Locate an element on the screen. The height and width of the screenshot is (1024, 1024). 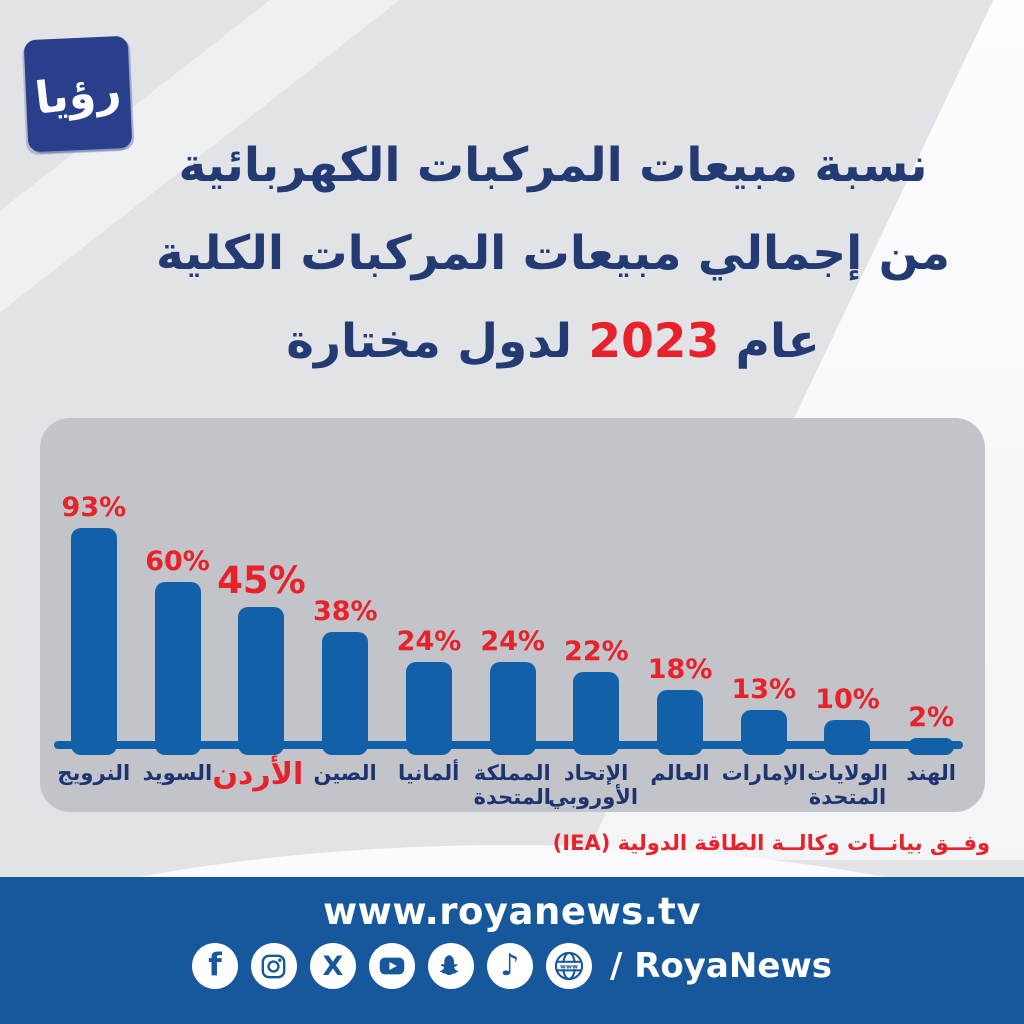
title-line-2: من إجمالي مبيعات المركبات الكلية is located at coordinates (553, 253).